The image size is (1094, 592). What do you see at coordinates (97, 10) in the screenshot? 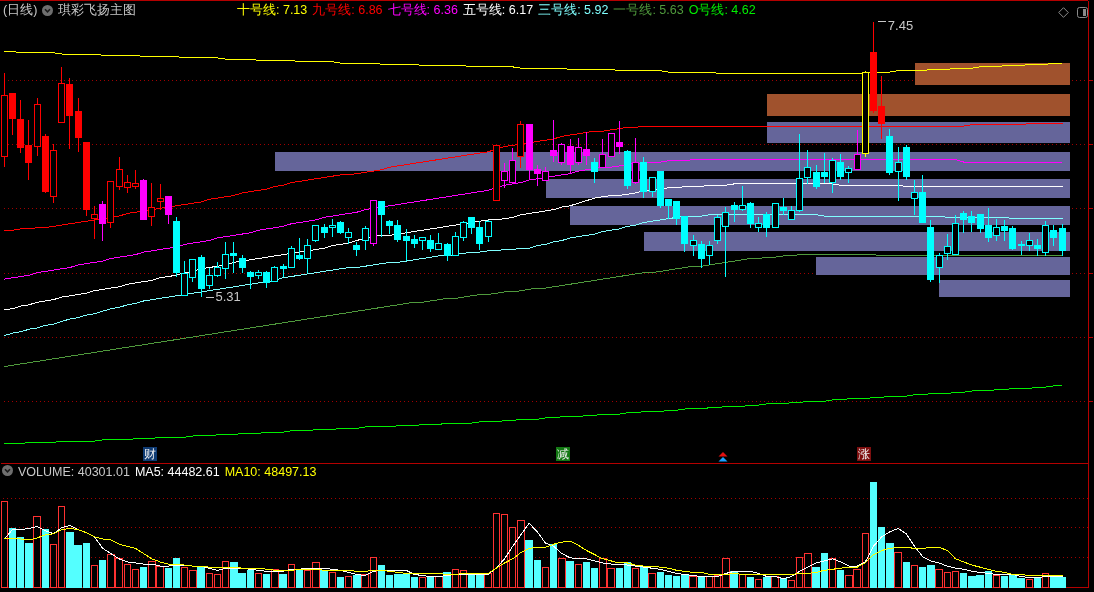
I see `chart-subtitle: 琪彩飞扬主图` at bounding box center [97, 10].